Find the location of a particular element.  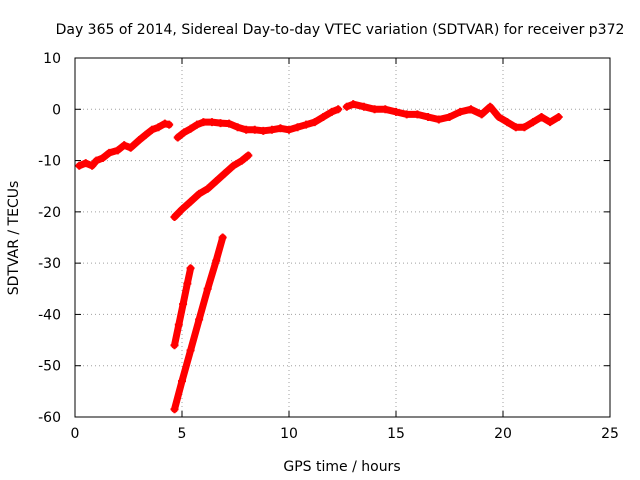

y-tick-label: 0 is located at coordinates (56, 110).